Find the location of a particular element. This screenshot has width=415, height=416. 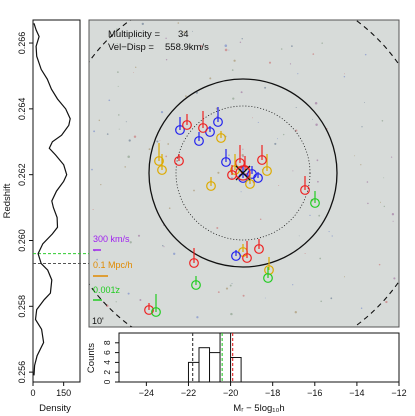

histogram-frame is located at coordinates (259, 357).